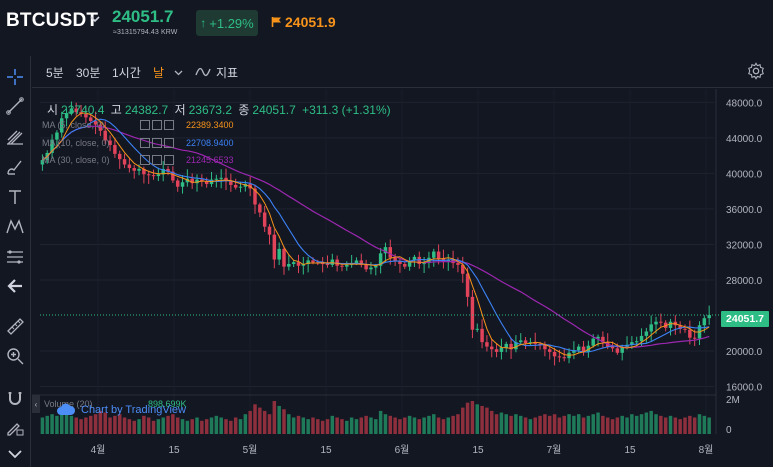  I want to click on pattern-tool, so click(15, 227).